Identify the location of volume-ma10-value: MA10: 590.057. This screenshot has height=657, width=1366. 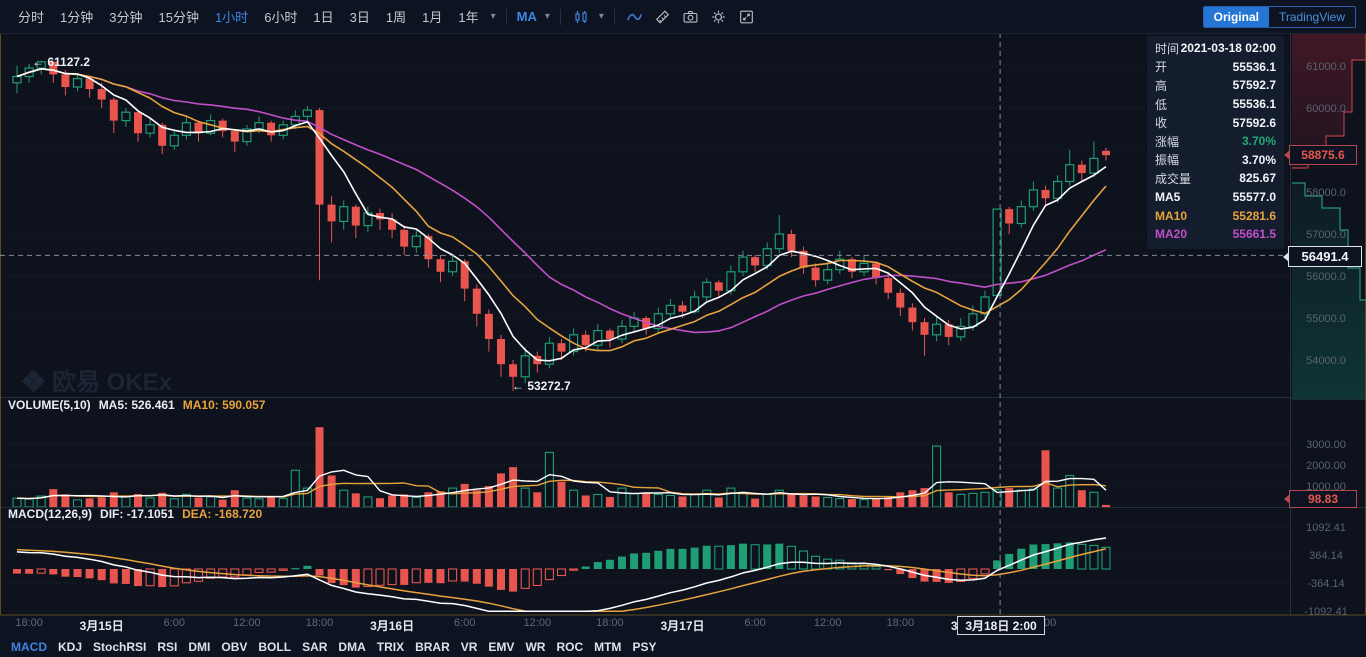
(224, 405).